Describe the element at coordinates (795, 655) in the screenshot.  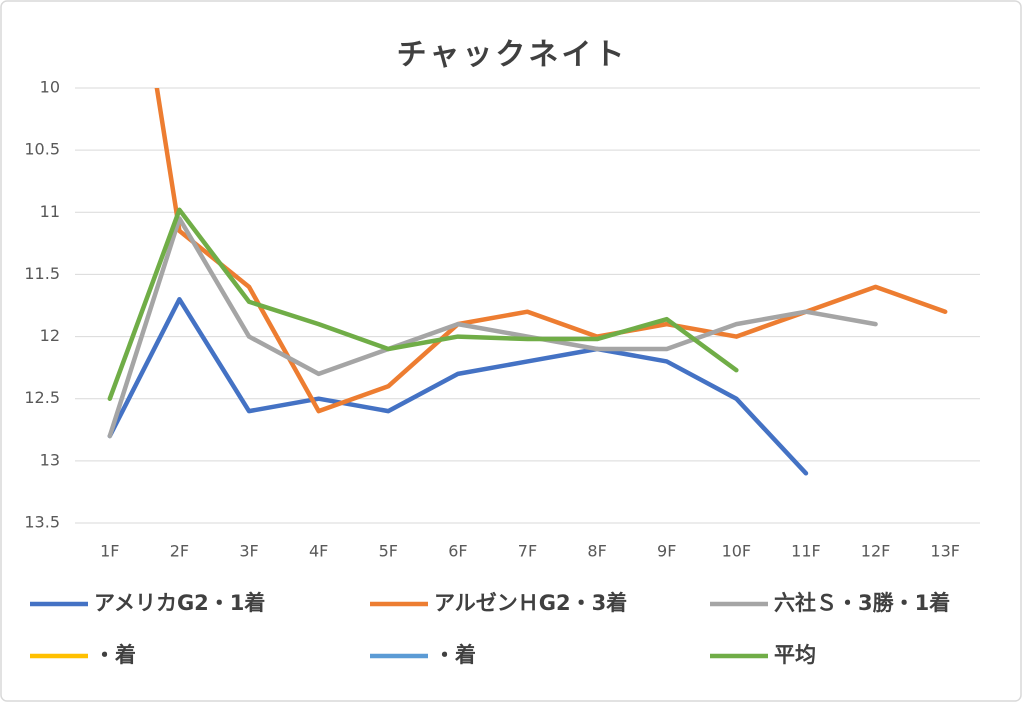
I see `legend-label: 平均` at that location.